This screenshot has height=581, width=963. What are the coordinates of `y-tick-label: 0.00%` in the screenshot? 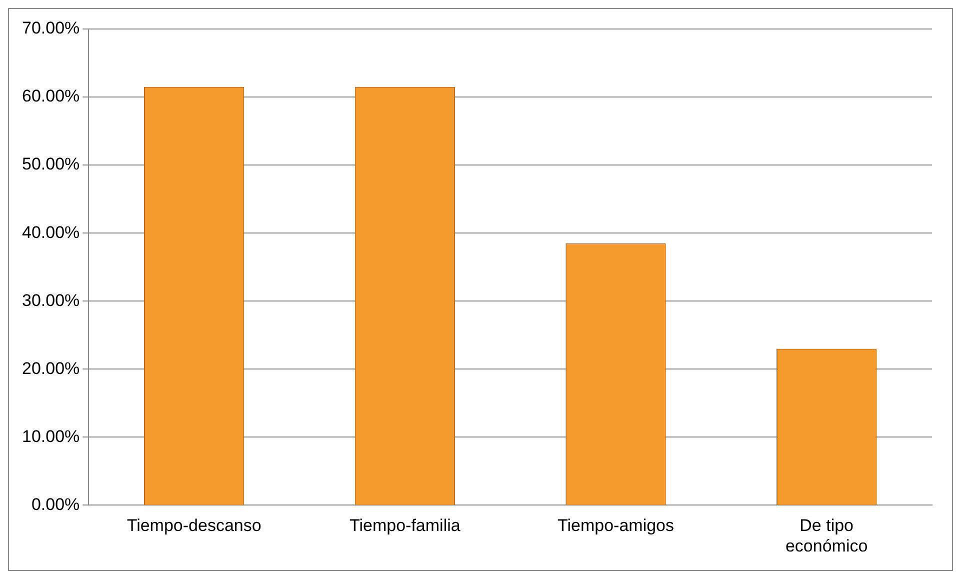 It's located at (55, 504).